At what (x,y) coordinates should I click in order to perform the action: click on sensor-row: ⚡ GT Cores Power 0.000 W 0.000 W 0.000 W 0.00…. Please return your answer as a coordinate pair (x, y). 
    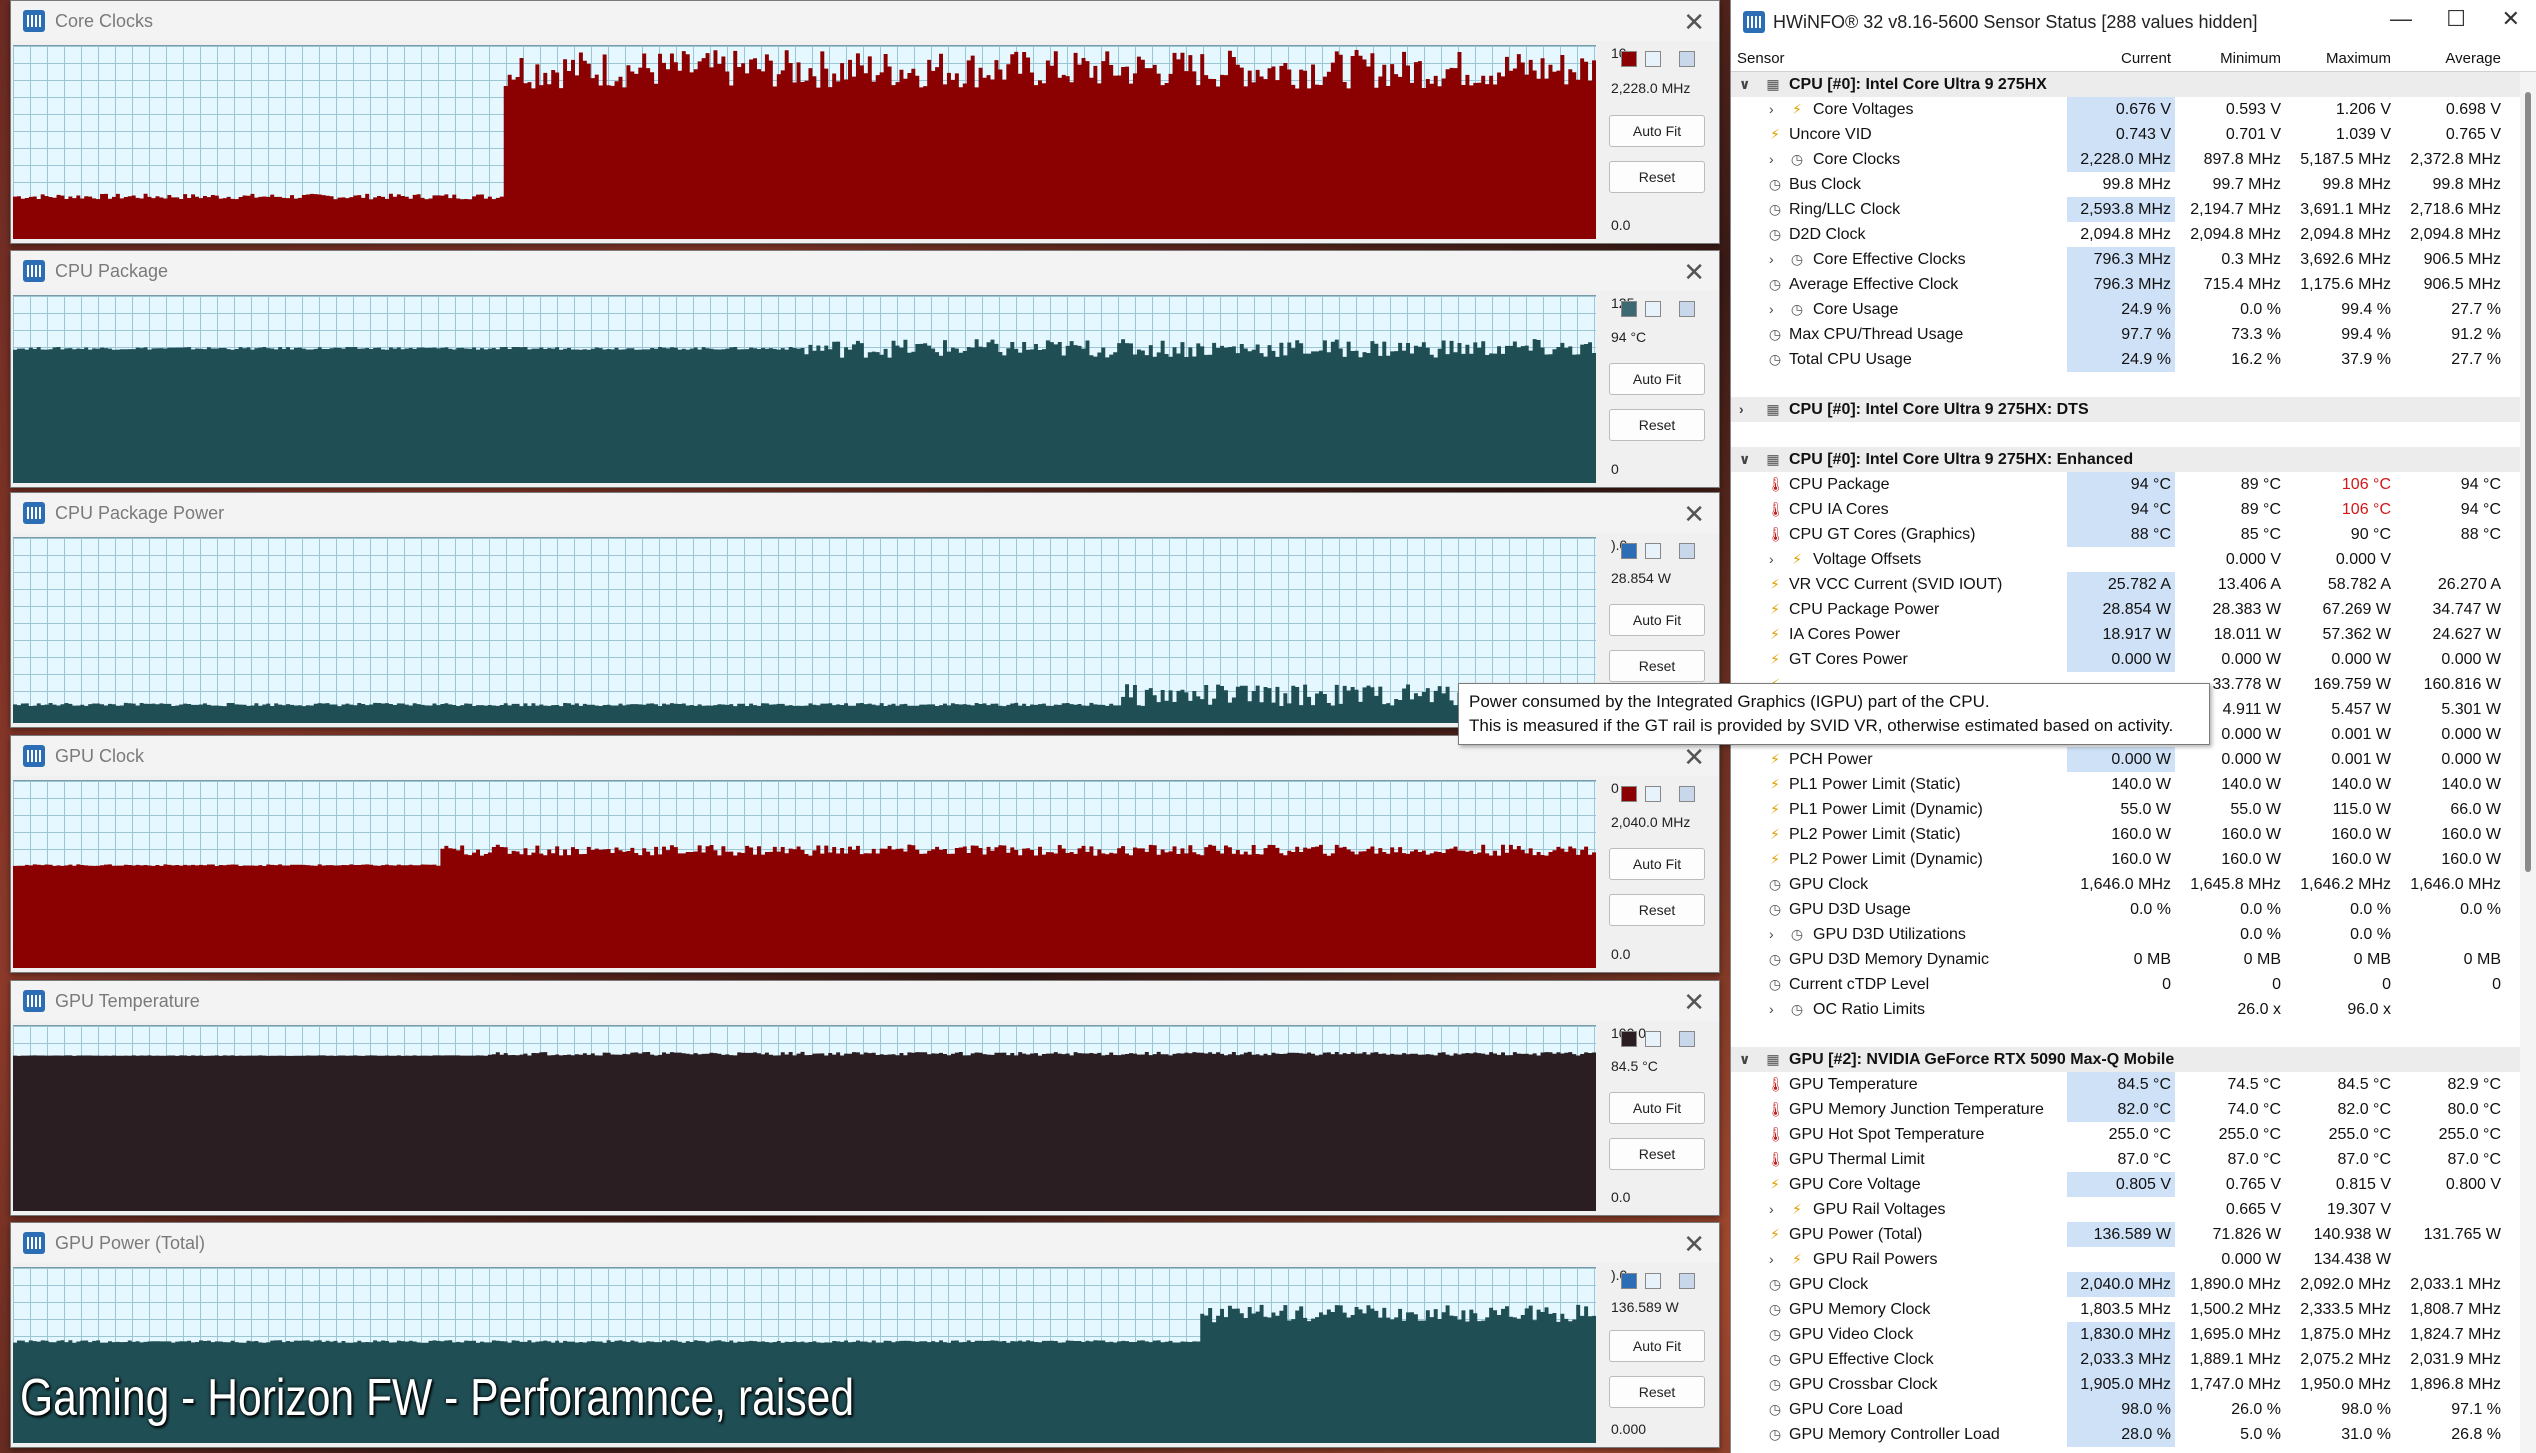
    Looking at the image, I should click on (2125, 659).